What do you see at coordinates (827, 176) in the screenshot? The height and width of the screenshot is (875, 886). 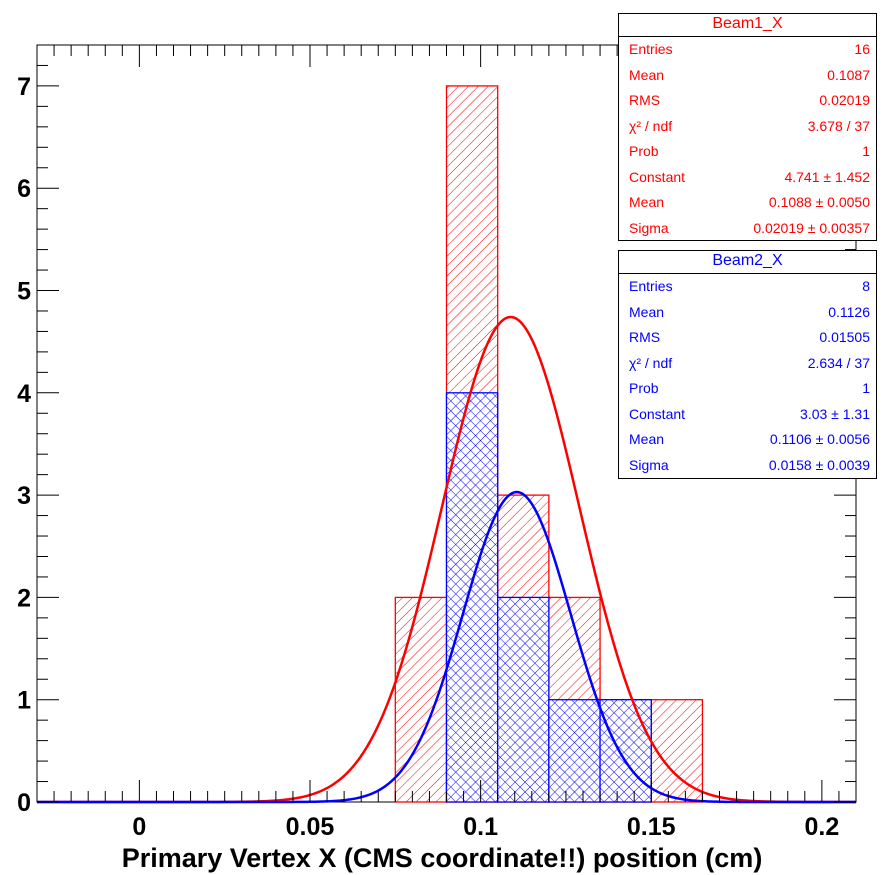 I see `stats-row-value: 4.741 ± 1.452` at bounding box center [827, 176].